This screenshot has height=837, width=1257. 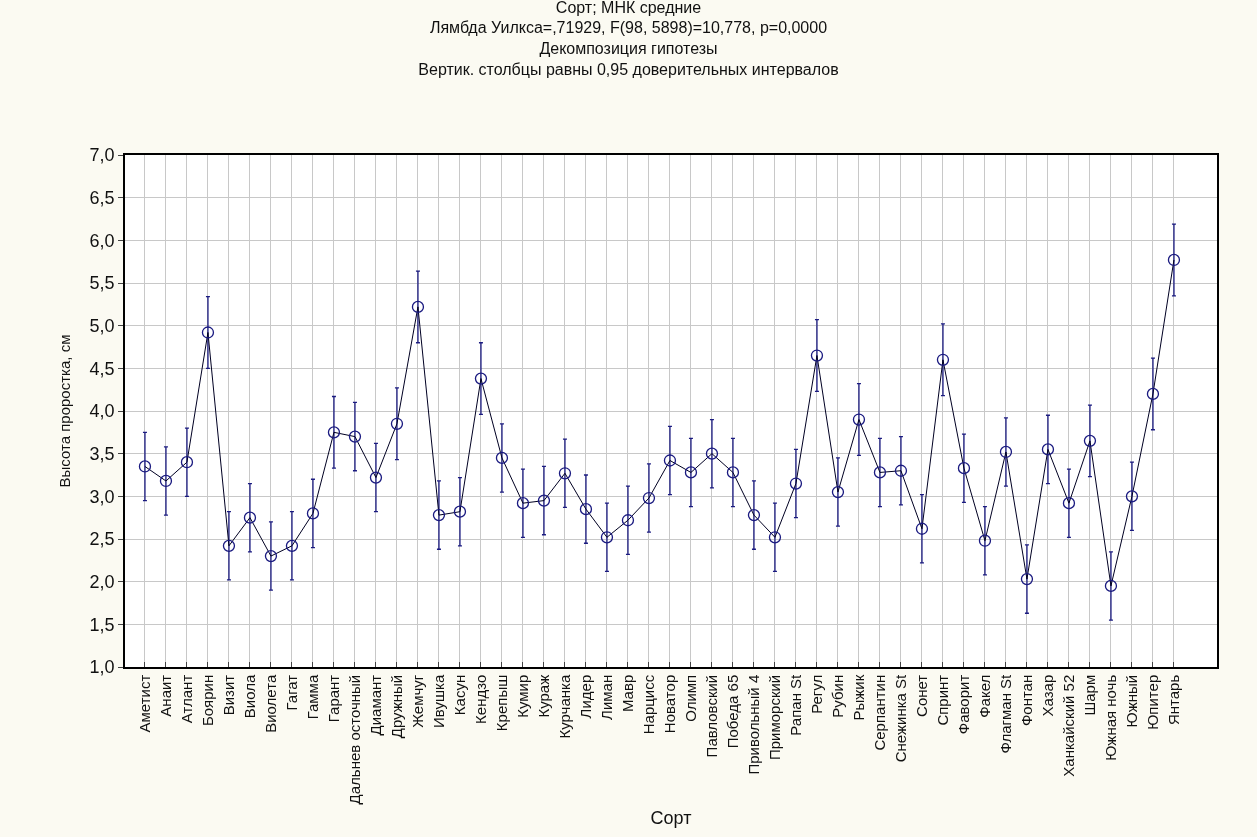 I want to click on x-tick-label: Дальнев осточный, so click(x=354, y=739).